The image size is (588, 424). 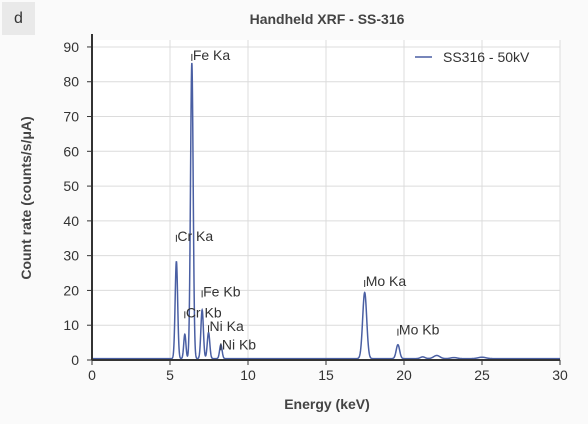 I want to click on y-tick-label: 60, so click(x=71, y=151).